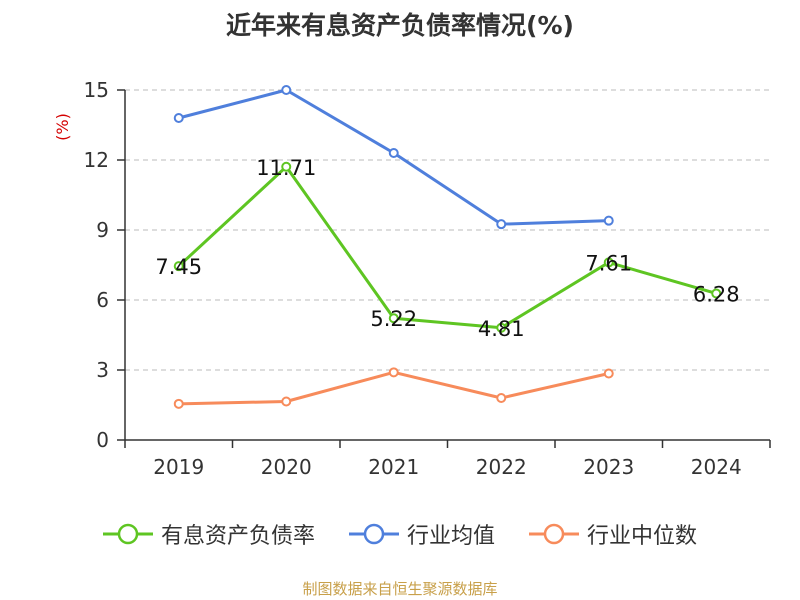 Image resolution: width=800 pixels, height=600 pixels. What do you see at coordinates (96, 160) in the screenshot?
I see `y-tick-label: 12` at bounding box center [96, 160].